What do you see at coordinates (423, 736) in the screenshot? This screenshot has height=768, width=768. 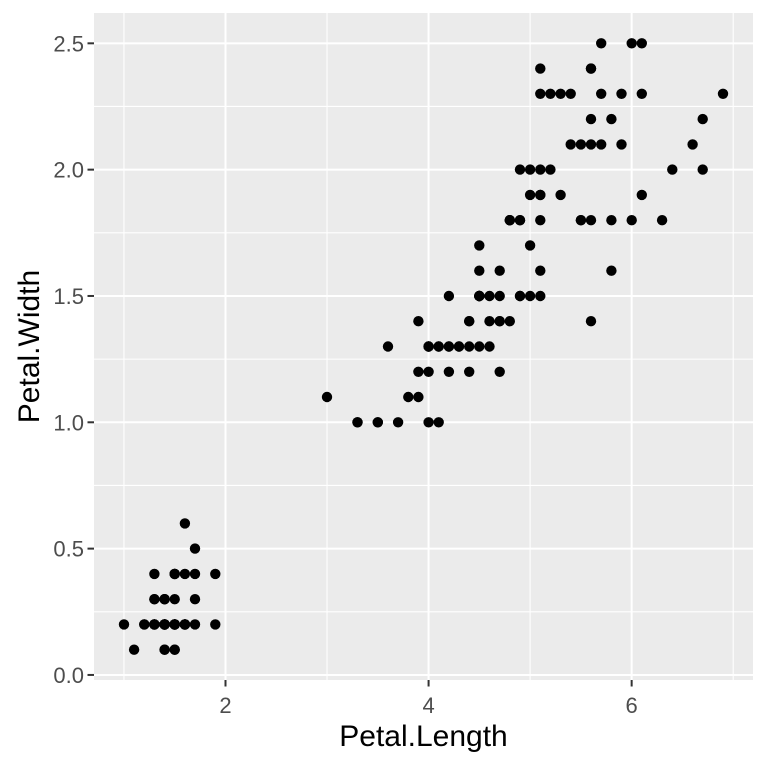 I see `x-axis-title: Petal.Length` at bounding box center [423, 736].